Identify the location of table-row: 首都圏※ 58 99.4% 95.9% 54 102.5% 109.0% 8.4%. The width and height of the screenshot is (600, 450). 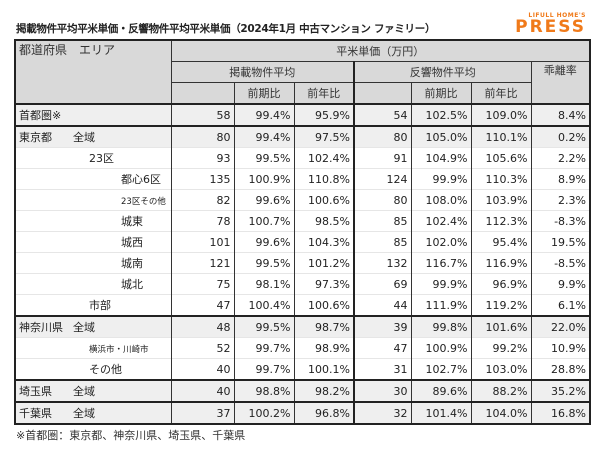
(302, 114).